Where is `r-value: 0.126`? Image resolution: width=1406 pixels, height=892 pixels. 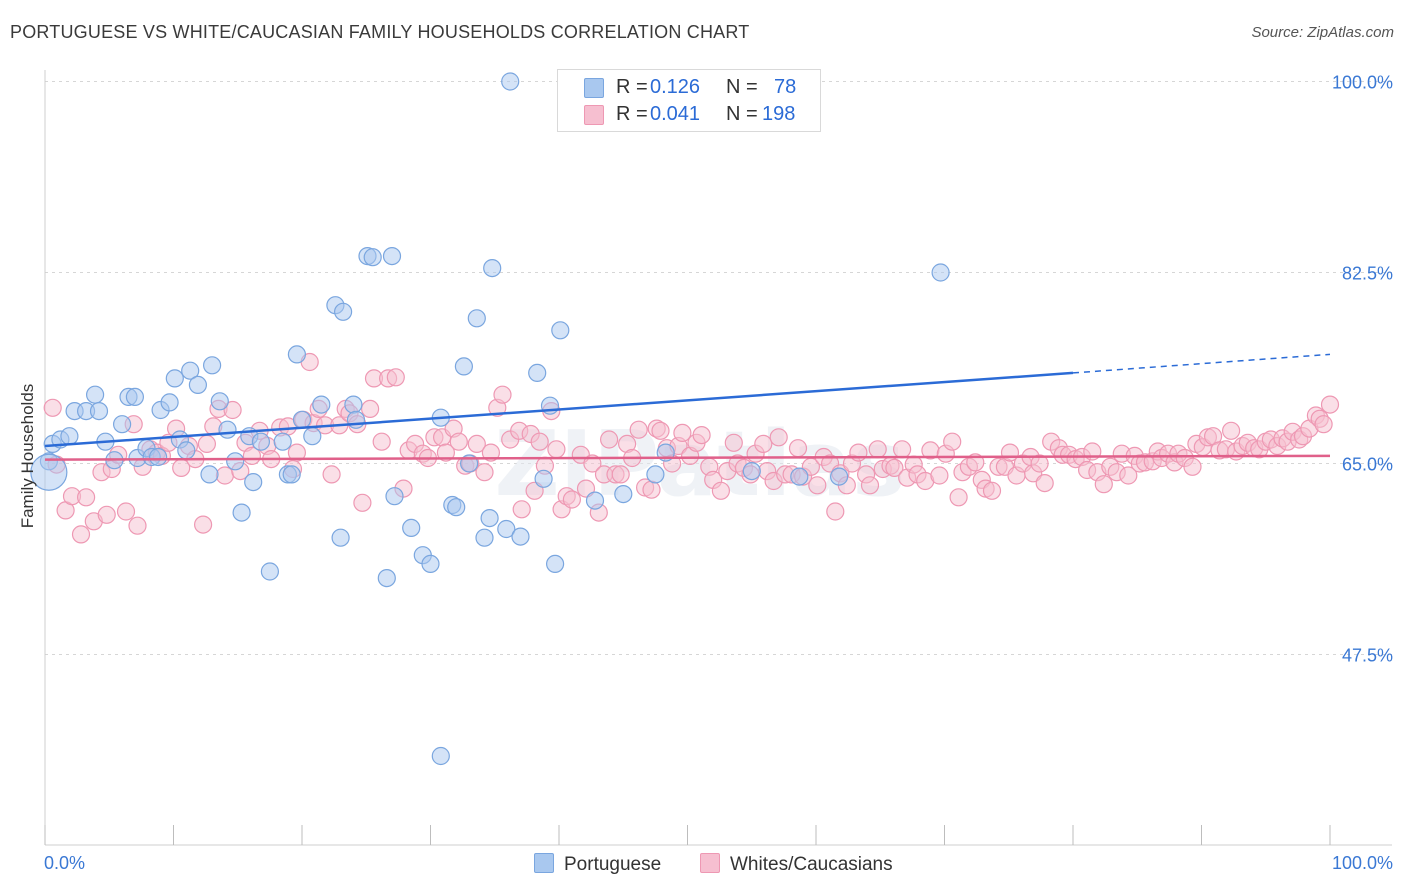 r-value: 0.126 is located at coordinates (675, 87).